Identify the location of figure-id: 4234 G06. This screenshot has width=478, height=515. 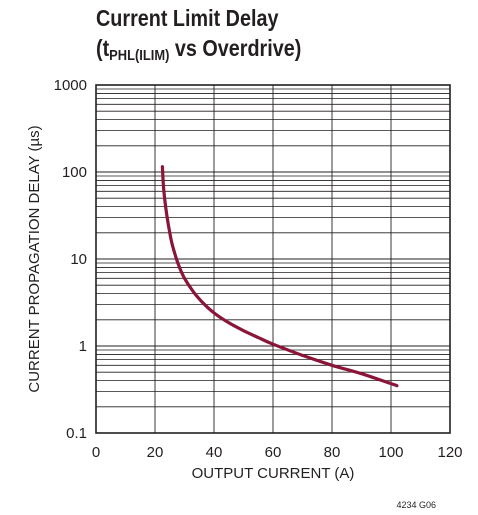
(416, 505).